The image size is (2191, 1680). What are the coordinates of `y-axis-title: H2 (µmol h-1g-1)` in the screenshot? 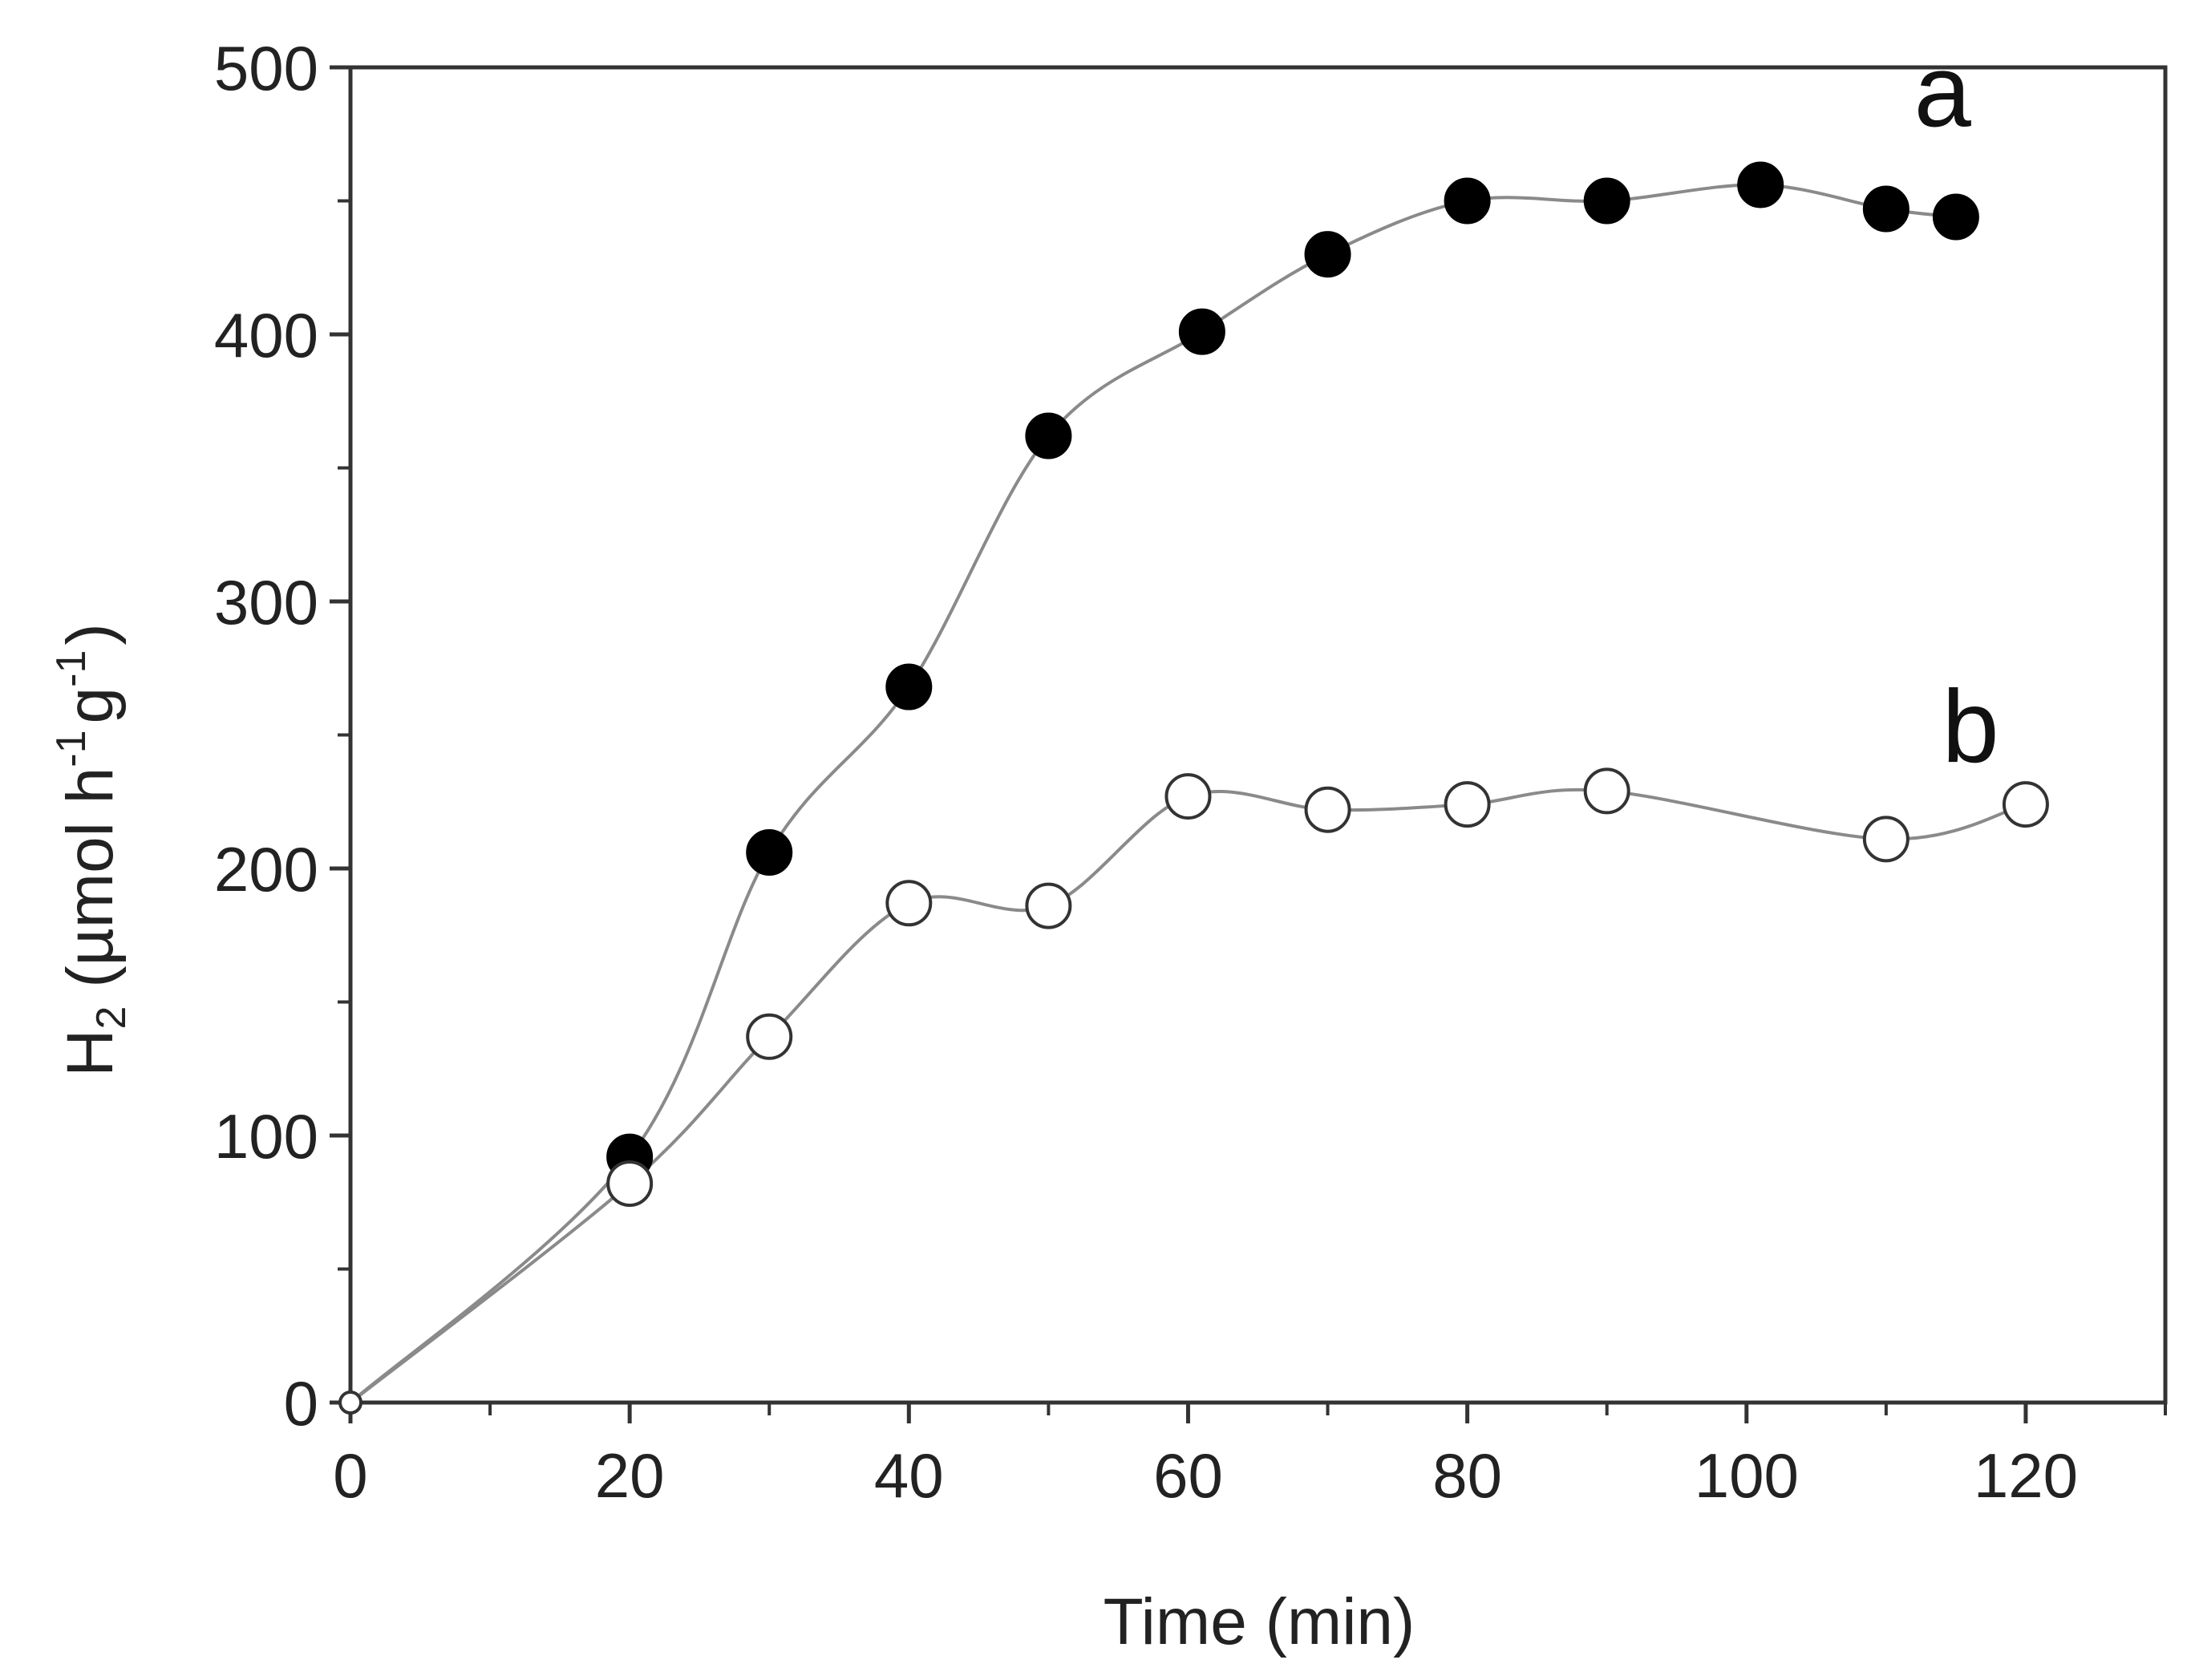 It's located at (92, 849).